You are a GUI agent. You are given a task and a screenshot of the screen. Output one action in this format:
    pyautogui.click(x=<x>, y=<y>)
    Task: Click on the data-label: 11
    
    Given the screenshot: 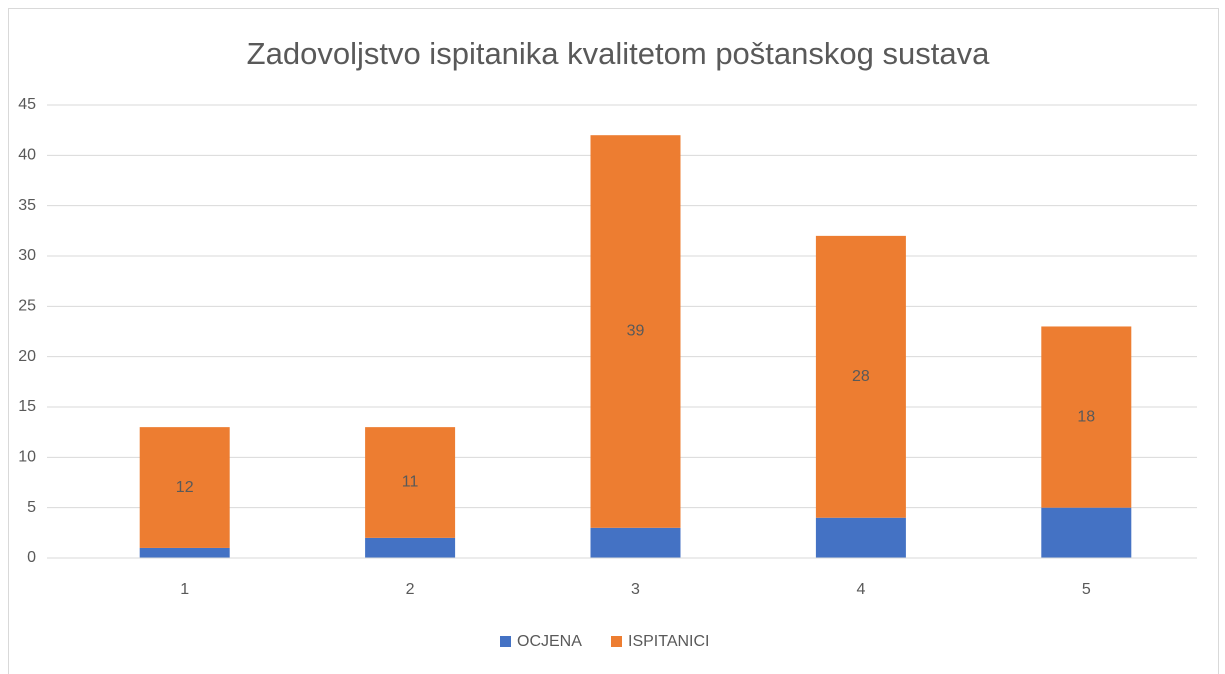 What is the action you would take?
    pyautogui.click(x=410, y=482)
    